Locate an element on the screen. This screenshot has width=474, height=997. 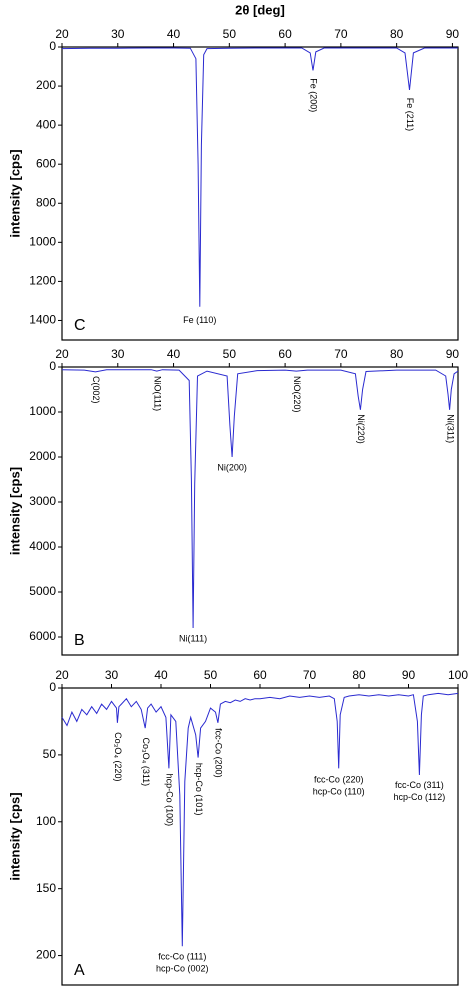
panel-label: C is located at coordinates (80, 325).